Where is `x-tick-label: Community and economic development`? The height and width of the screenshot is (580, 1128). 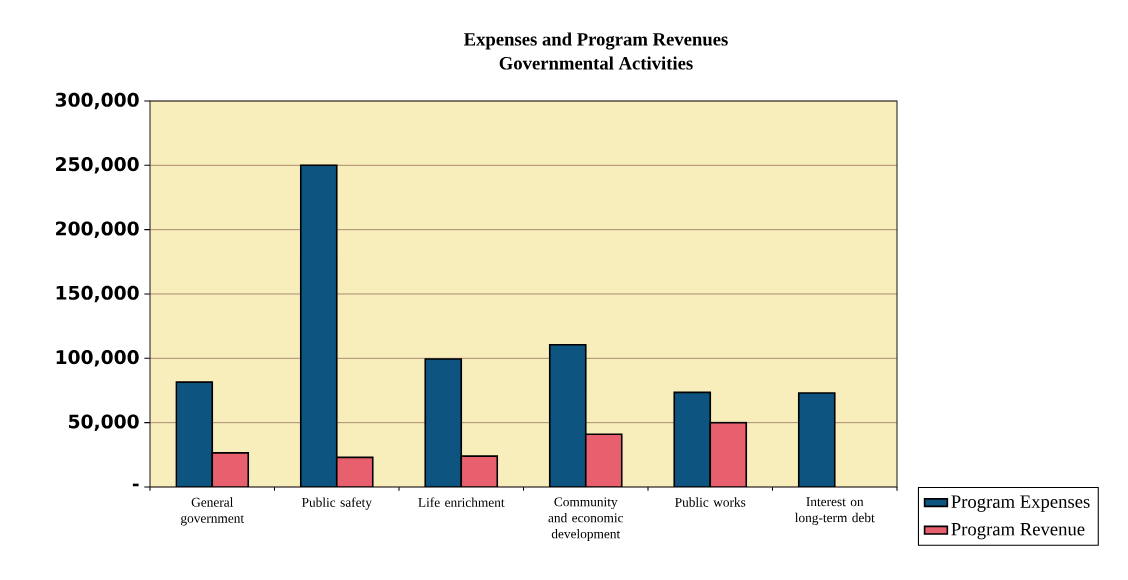 x-tick-label: Community and economic development is located at coordinates (586, 519).